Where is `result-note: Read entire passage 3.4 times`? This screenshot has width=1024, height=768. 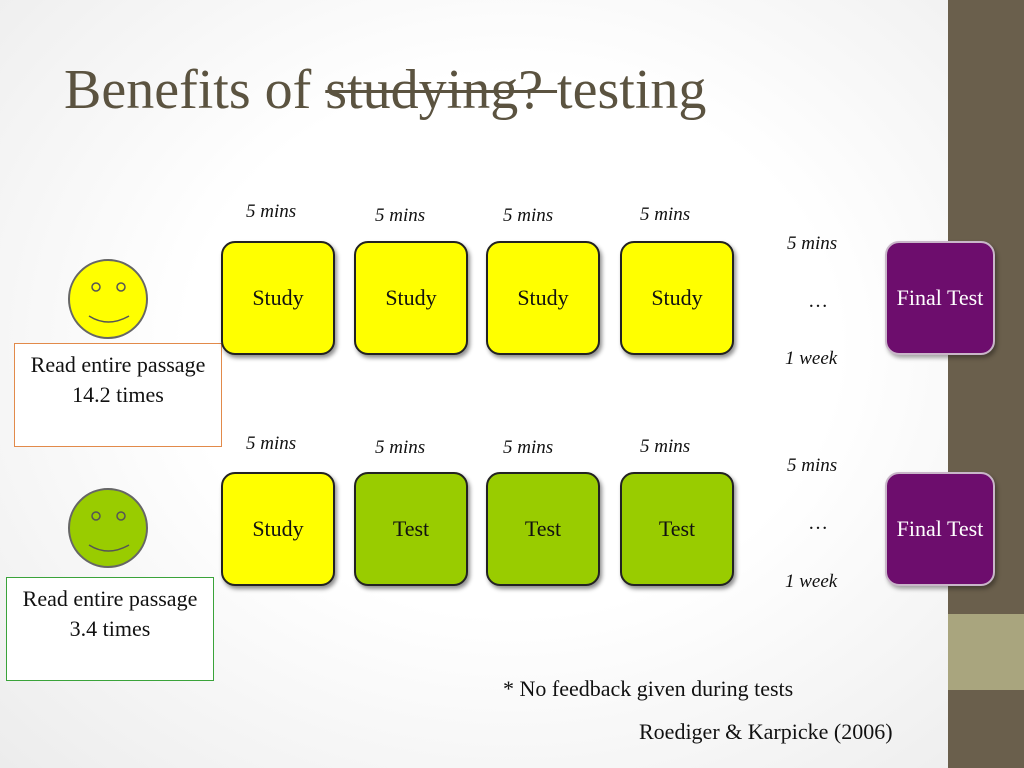 result-note: Read entire passage 3.4 times is located at coordinates (110, 629).